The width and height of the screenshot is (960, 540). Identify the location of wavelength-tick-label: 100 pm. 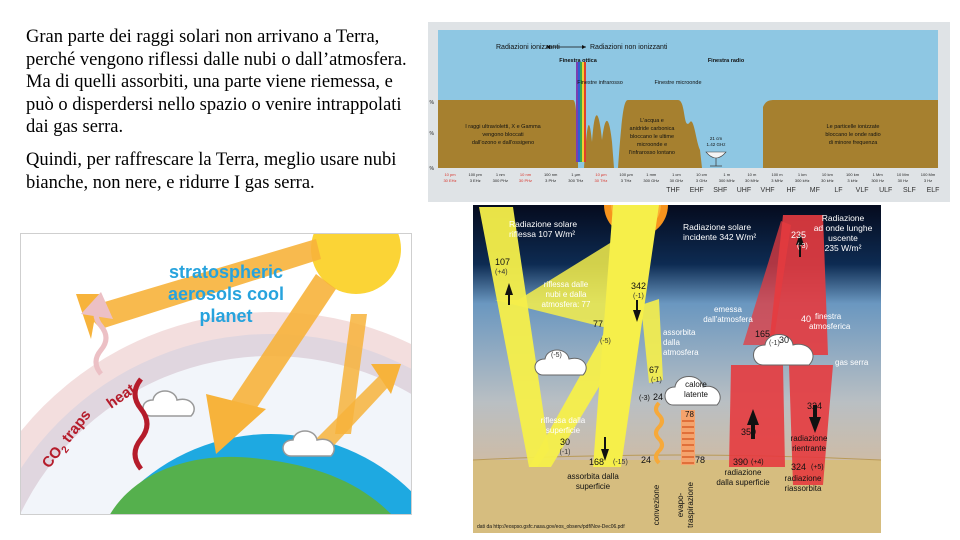
(475, 174).